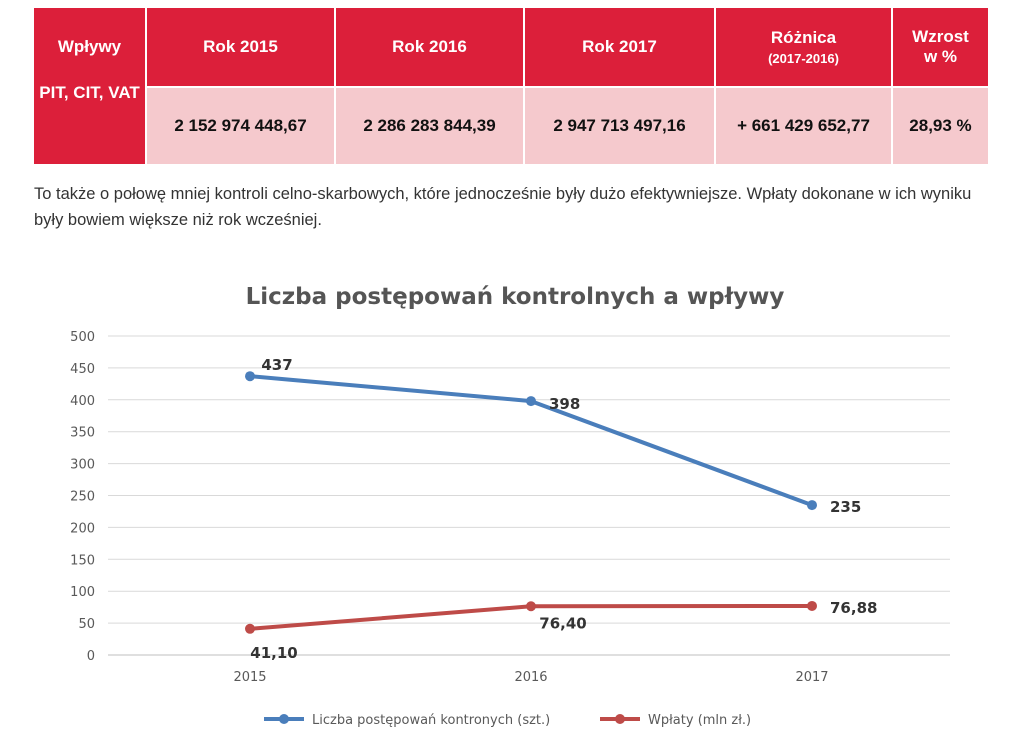 The image size is (1024, 739). I want to click on header-wzrost: Wzrost w %, so click(940, 47).